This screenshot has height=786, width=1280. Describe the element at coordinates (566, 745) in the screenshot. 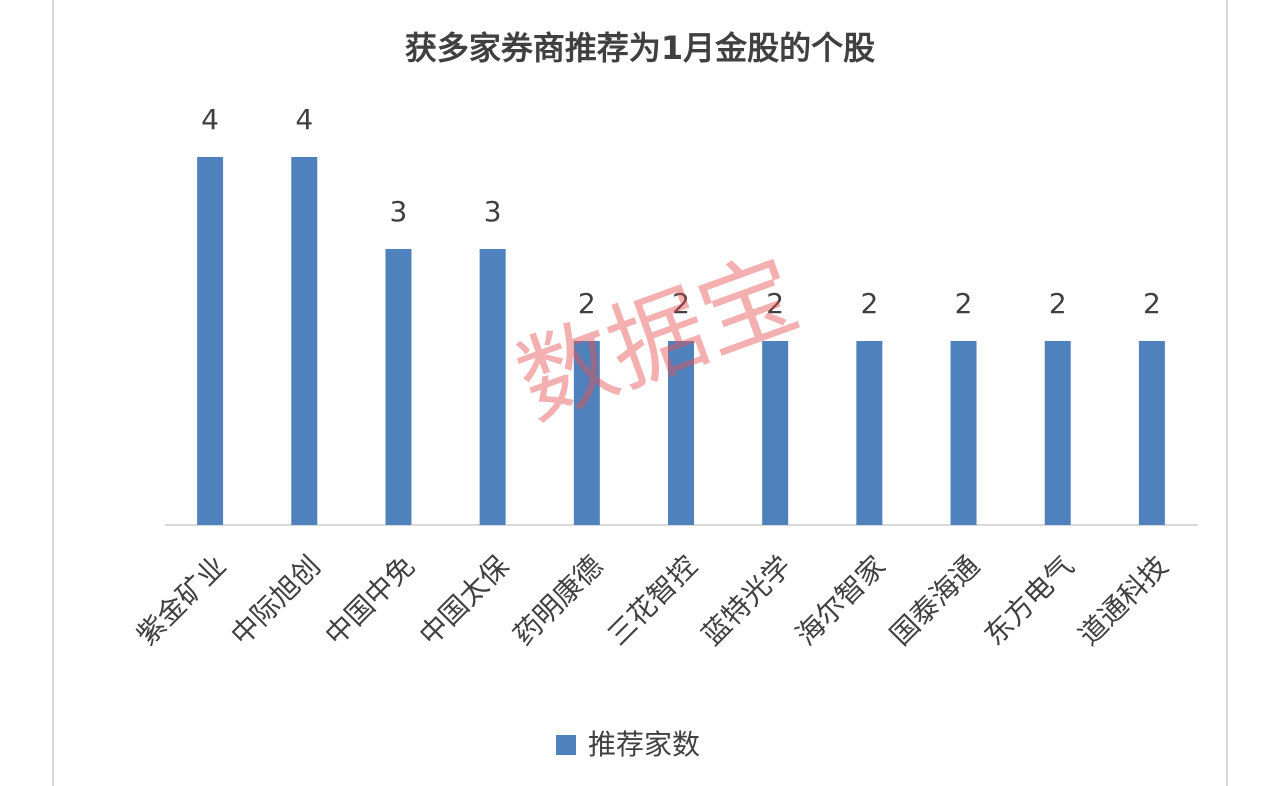

I see `legend-swatch` at that location.